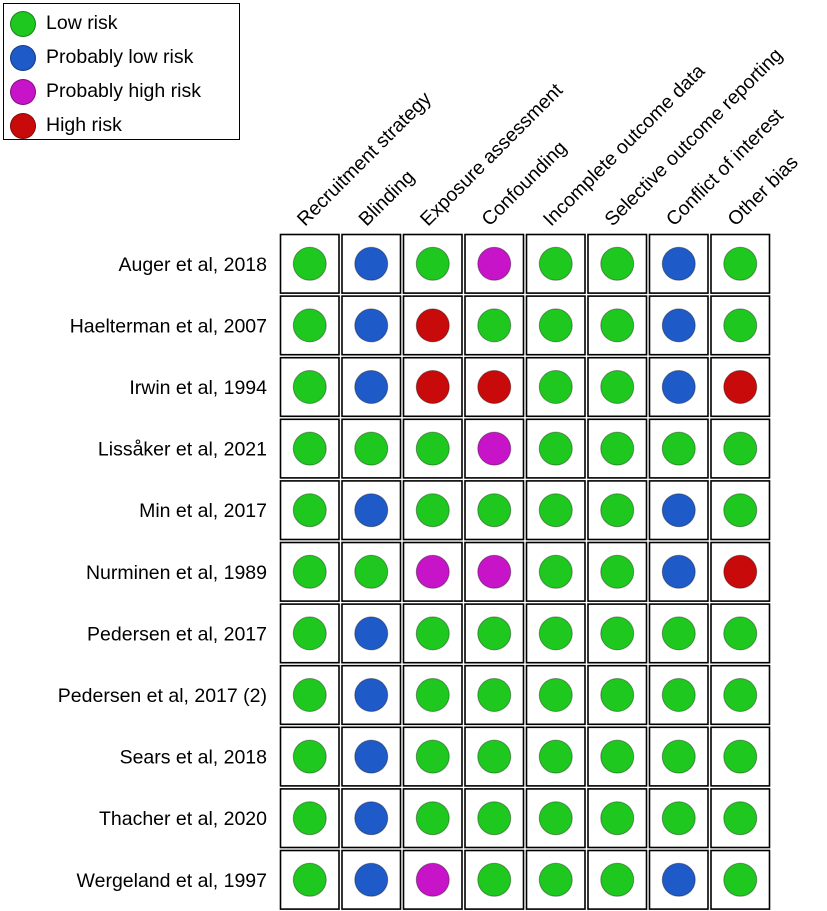  What do you see at coordinates (183, 819) in the screenshot?
I see `row-label: Thacher et al, 2020` at bounding box center [183, 819].